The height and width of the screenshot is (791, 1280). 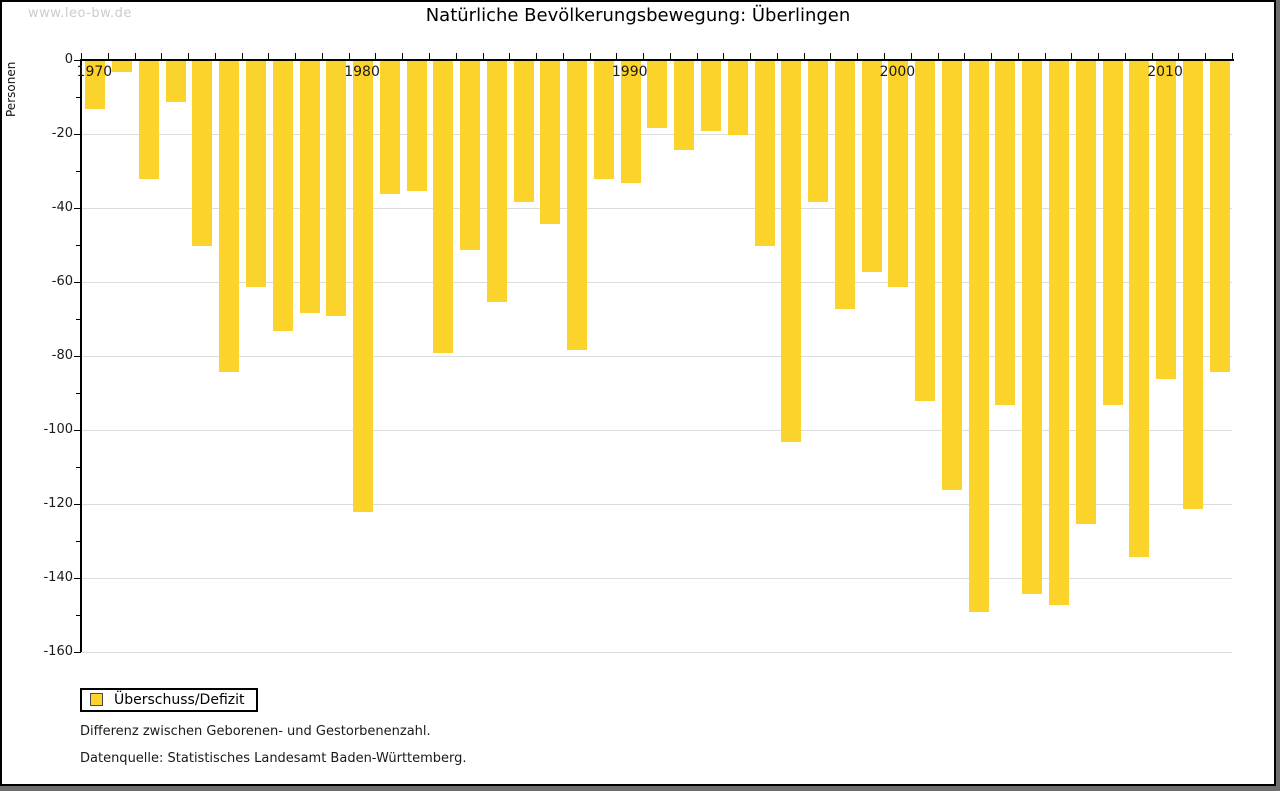 I want to click on bar-1987, so click(x=550, y=142).